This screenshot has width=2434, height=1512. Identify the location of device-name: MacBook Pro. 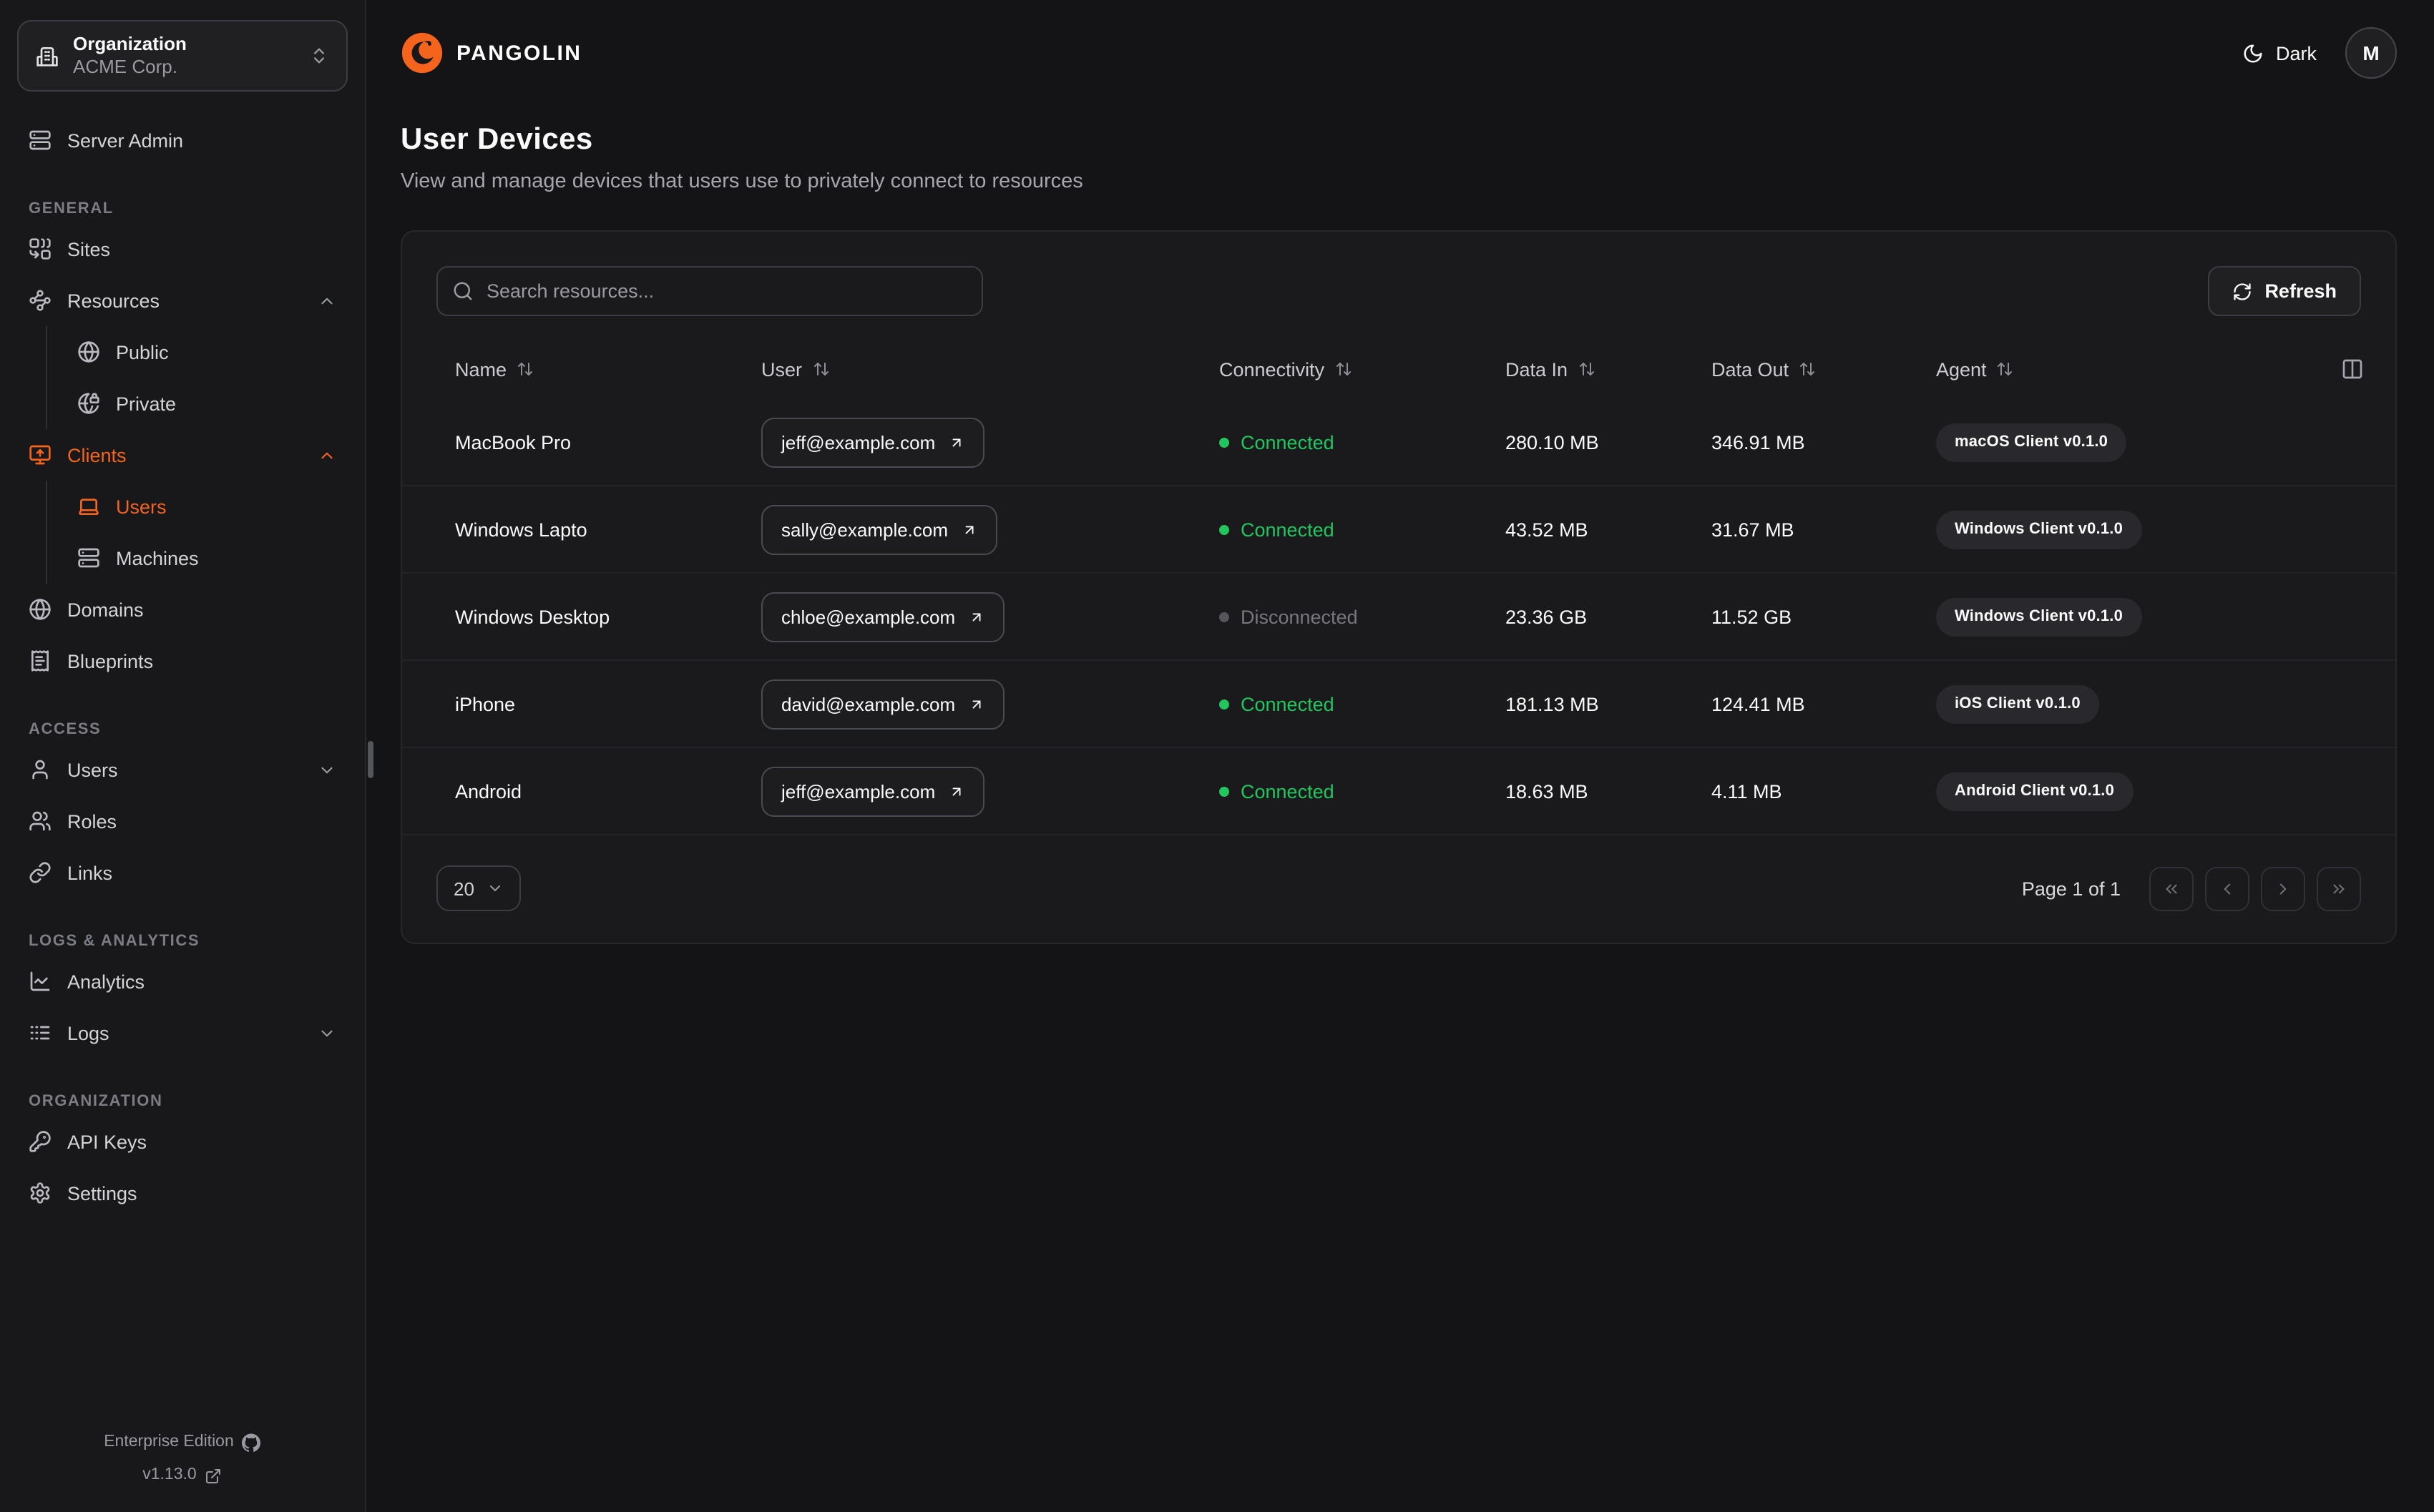
(513, 442).